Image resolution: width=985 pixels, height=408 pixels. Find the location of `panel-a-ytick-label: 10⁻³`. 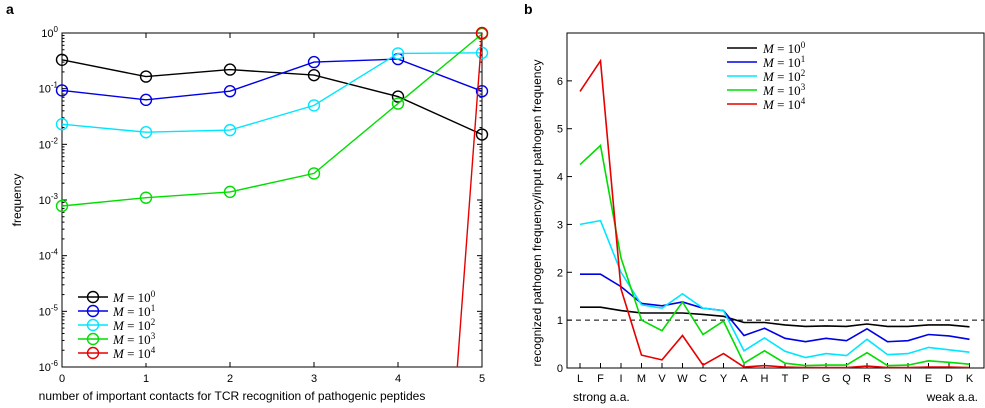

panel-a-ytick-label: 10⁻³ is located at coordinates (49, 199).